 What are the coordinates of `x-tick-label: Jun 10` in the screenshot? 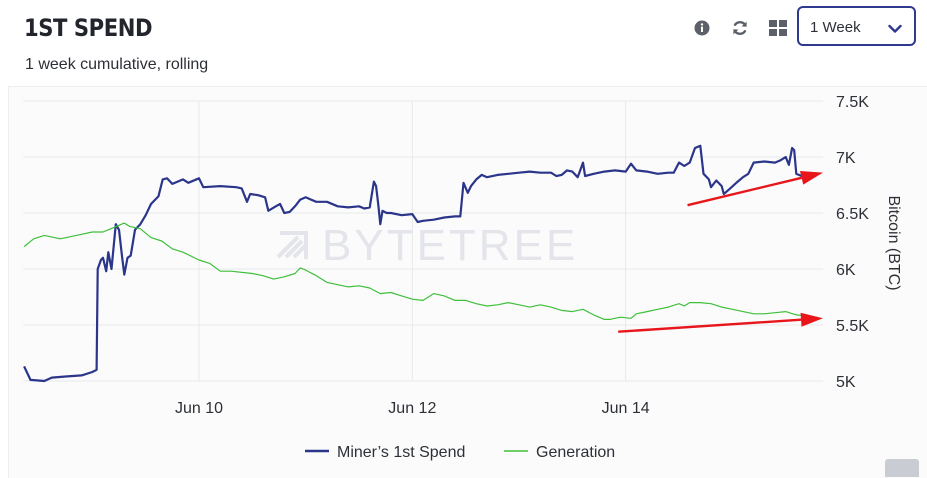 It's located at (199, 408).